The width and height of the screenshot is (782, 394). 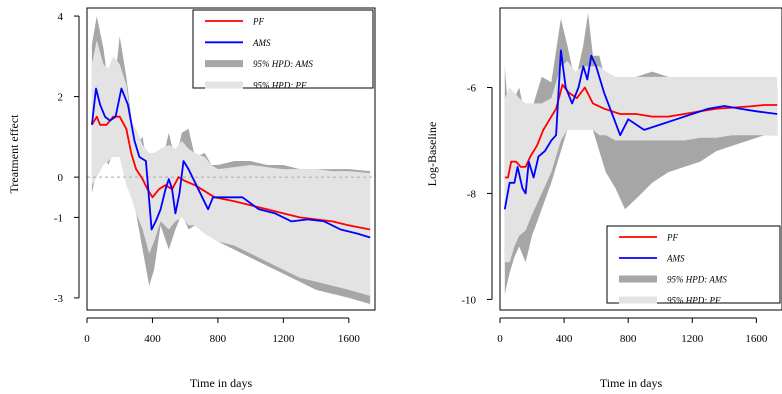 What do you see at coordinates (58, 218) in the screenshot?
I see `y-tick-label: -1` at bounding box center [58, 218].